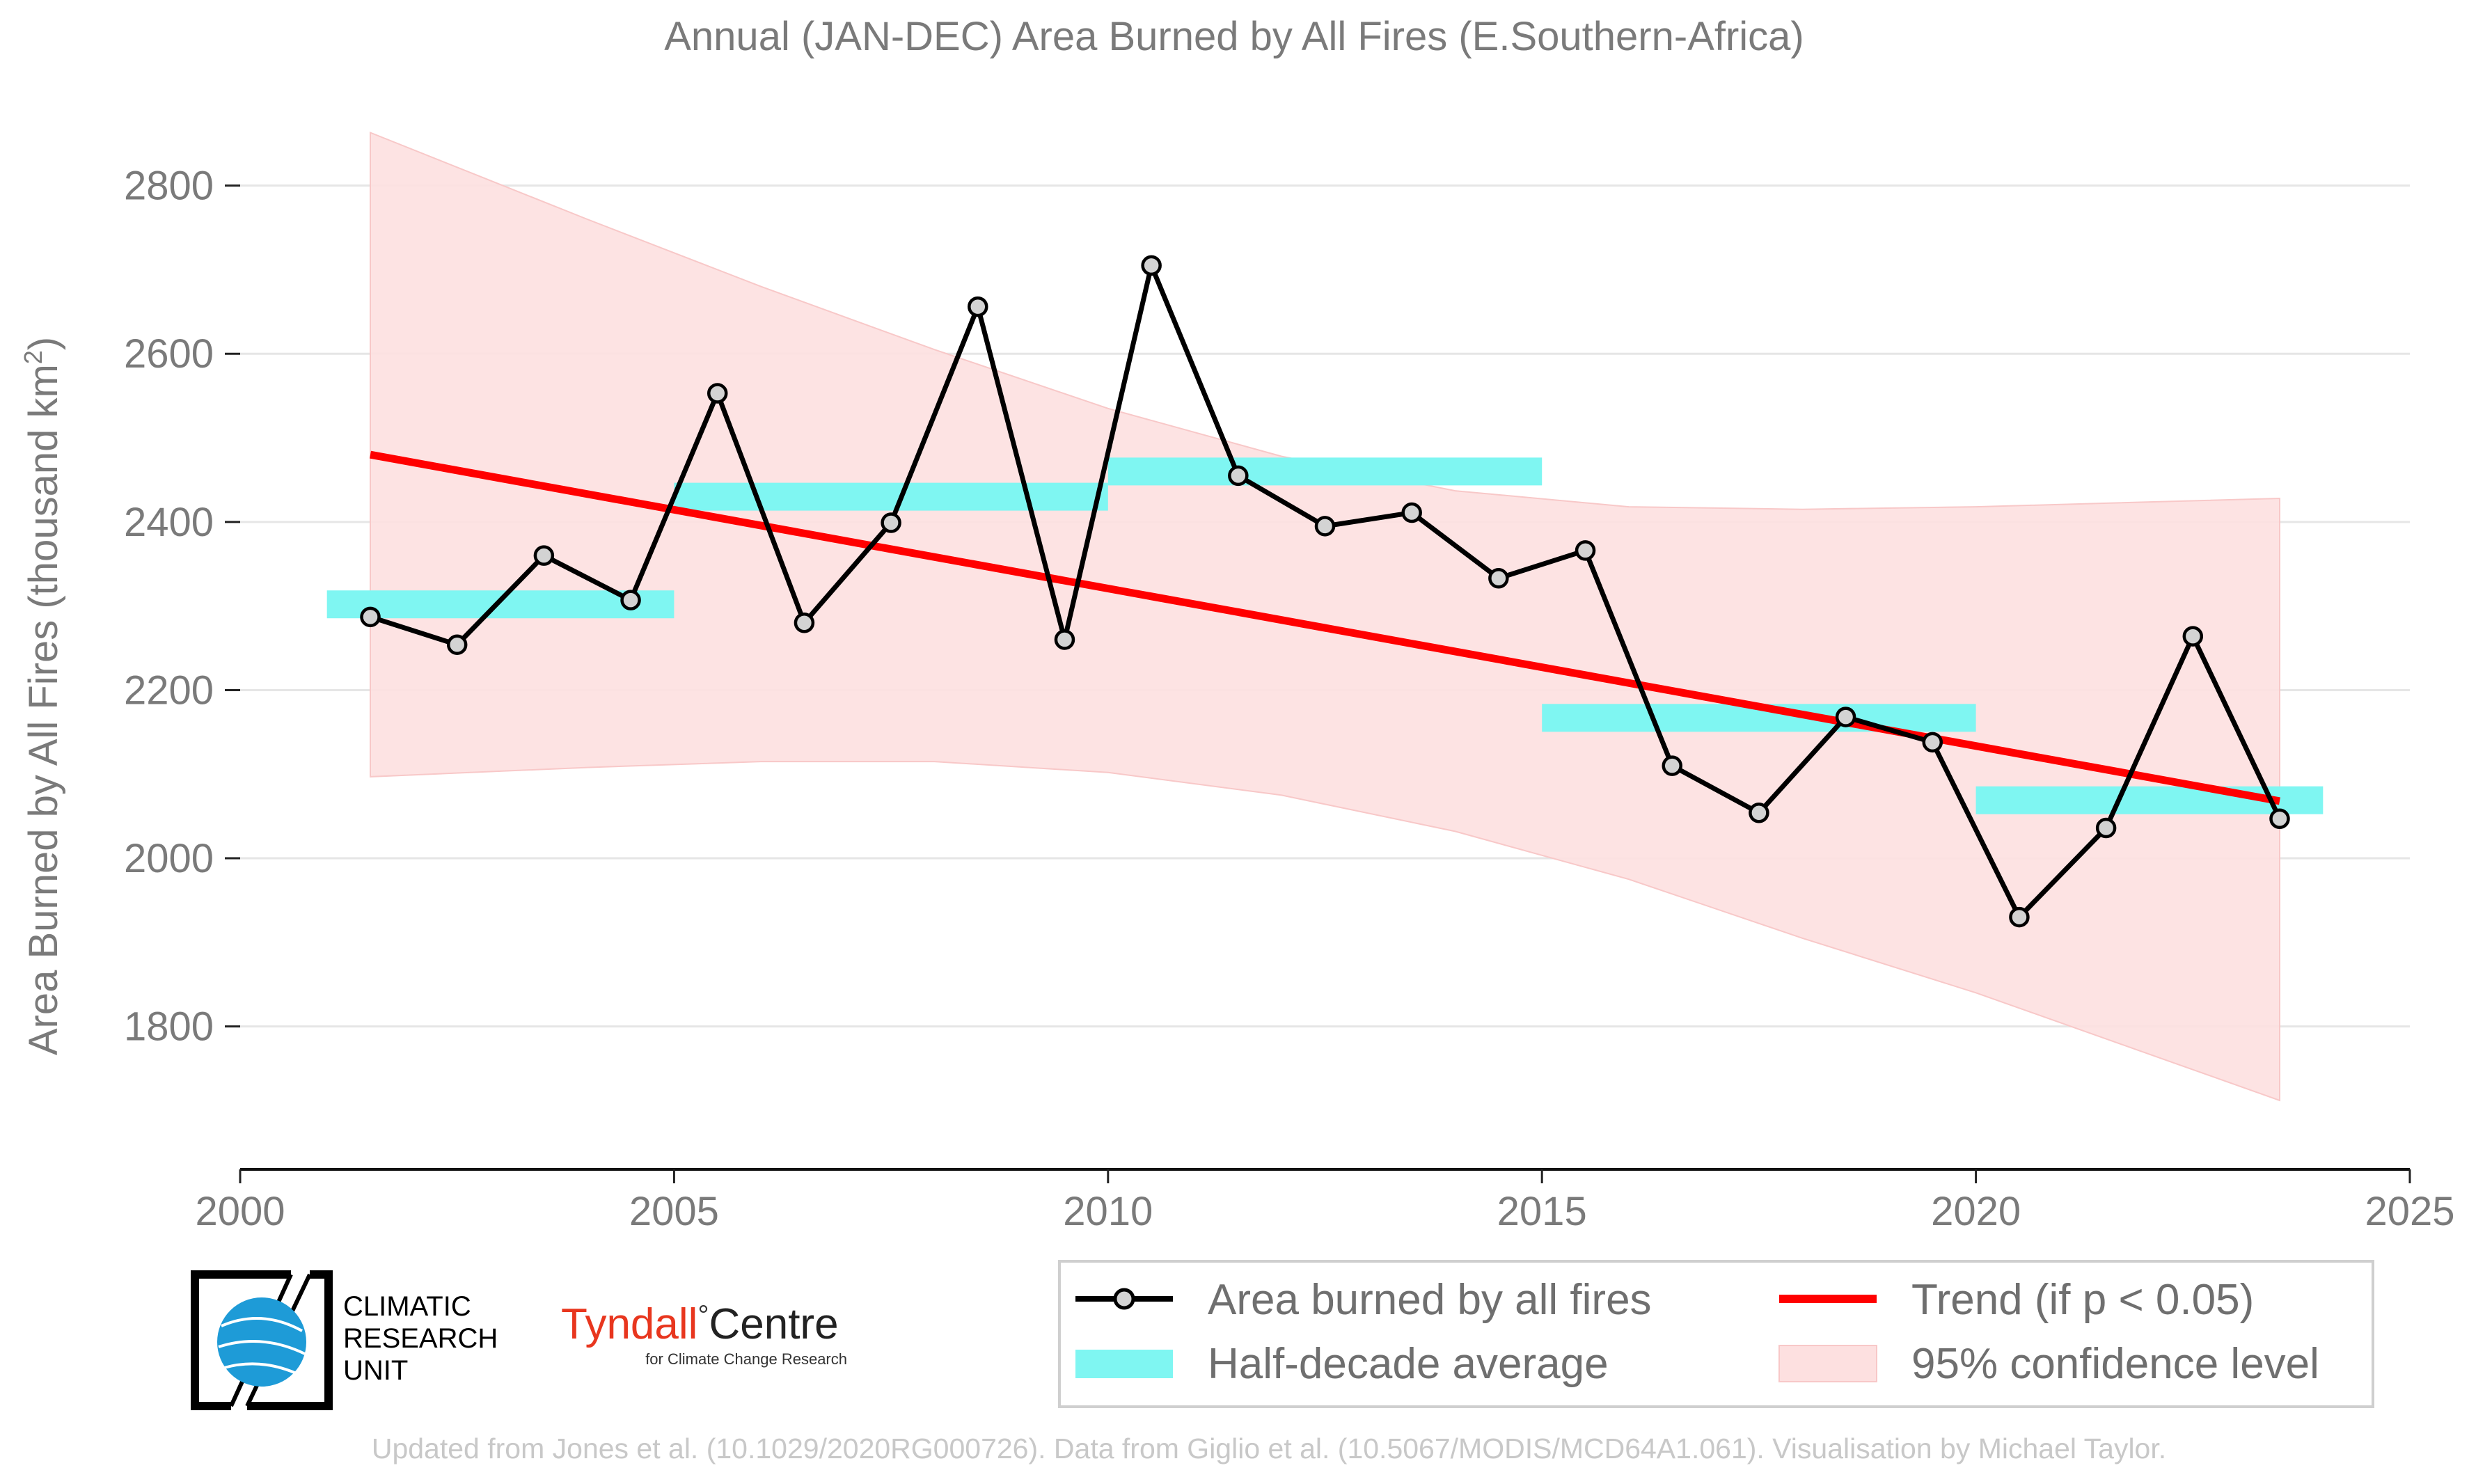 The image size is (2469, 1484). Describe the element at coordinates (169, 522) in the screenshot. I see `y-tick-label-2400: 2400` at that location.